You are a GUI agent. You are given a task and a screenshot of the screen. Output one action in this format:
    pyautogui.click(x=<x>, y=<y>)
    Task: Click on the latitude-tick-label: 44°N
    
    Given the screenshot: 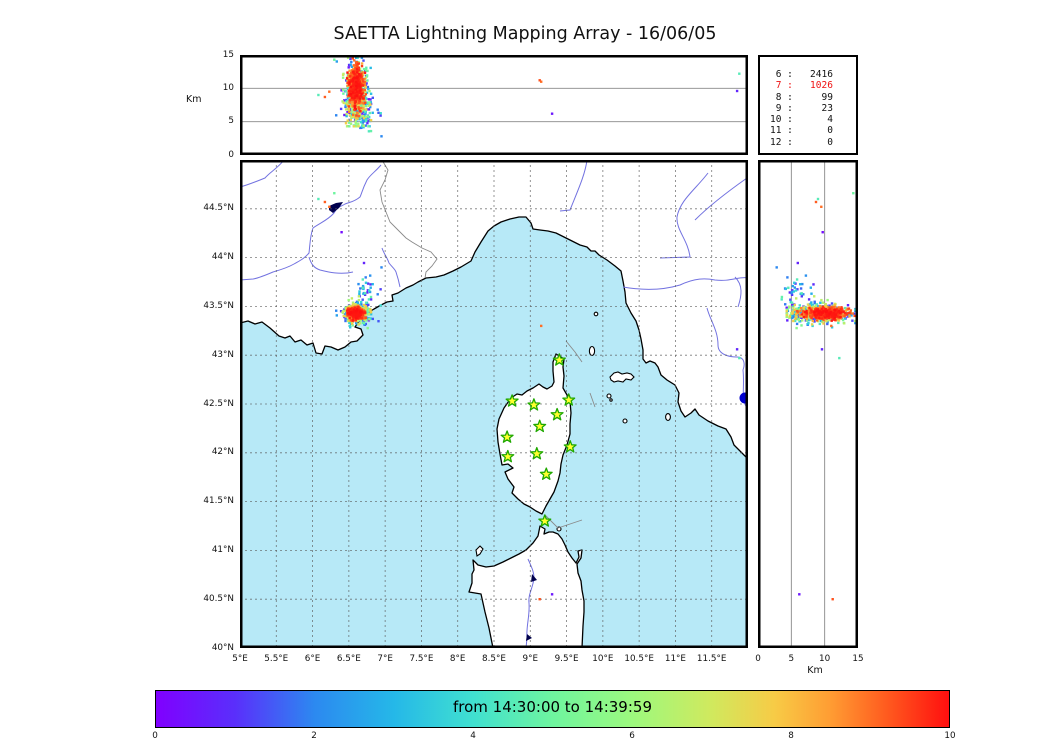 What is the action you would take?
    pyautogui.click(x=222, y=257)
    